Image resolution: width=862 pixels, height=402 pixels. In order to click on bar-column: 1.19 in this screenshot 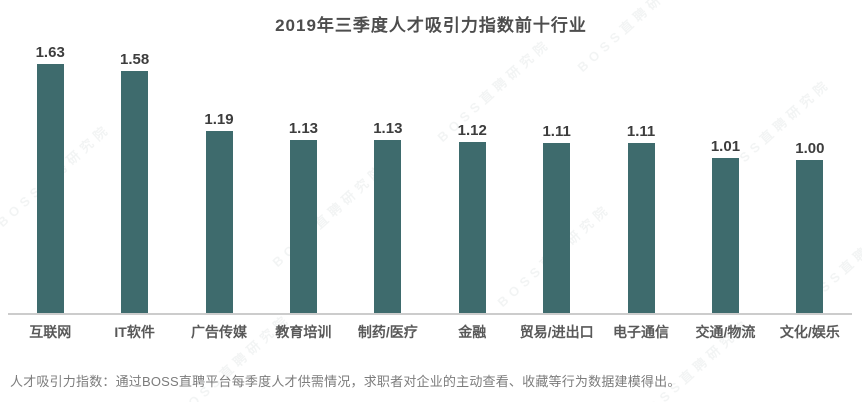, I will do `click(219, 177)`.